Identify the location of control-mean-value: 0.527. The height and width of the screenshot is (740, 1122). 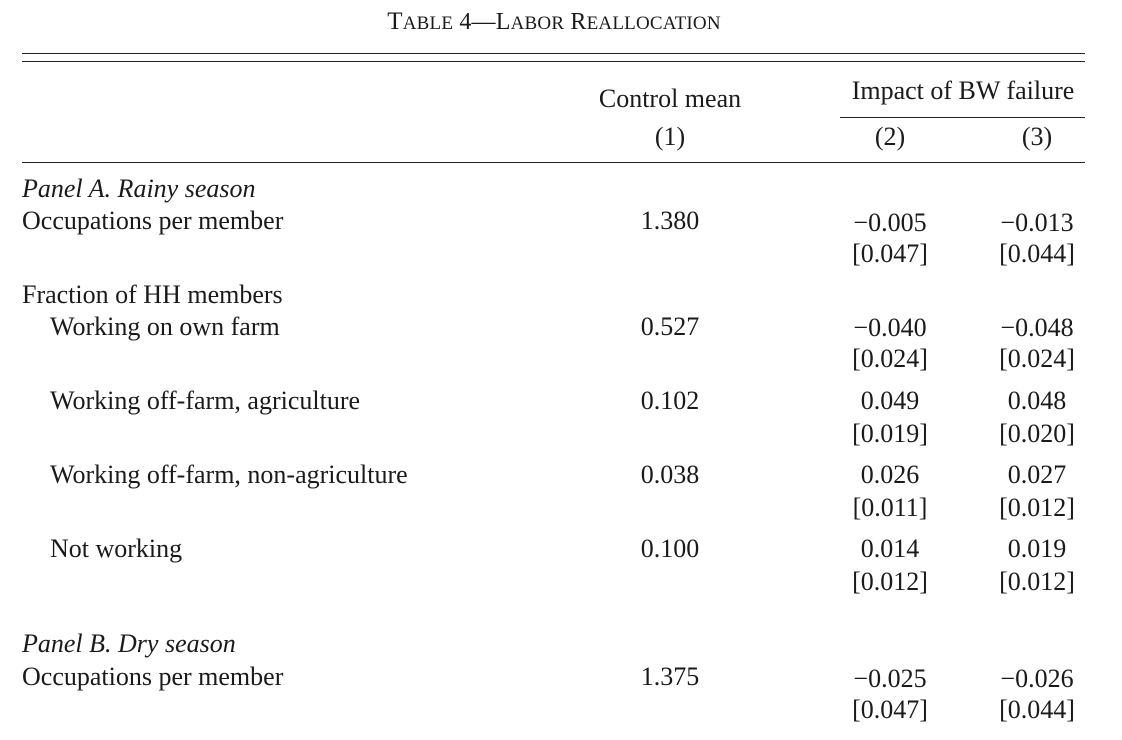
(670, 326).